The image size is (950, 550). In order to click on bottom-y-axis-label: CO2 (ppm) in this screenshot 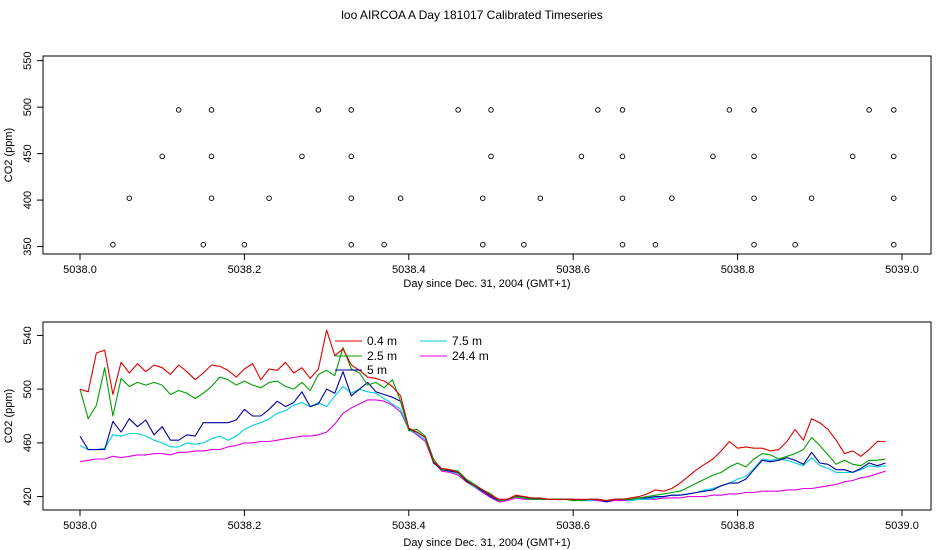, I will do `click(9, 416)`.